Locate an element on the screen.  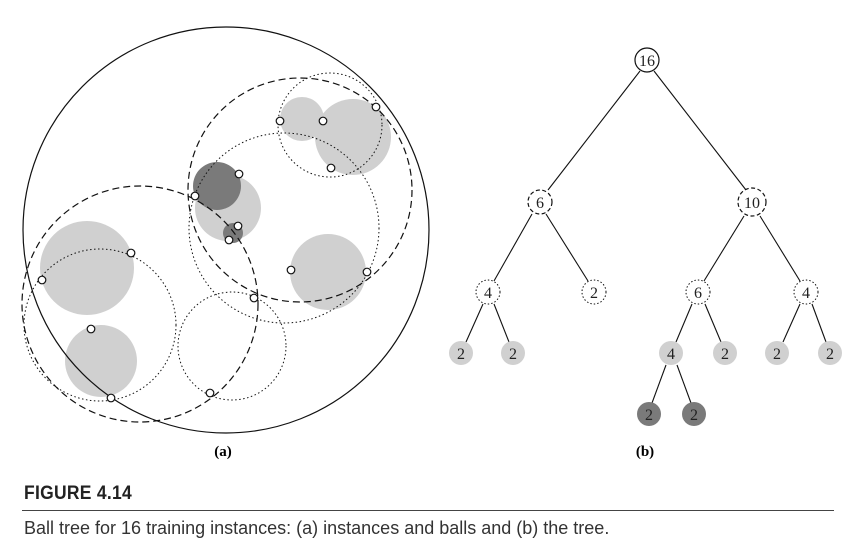
caption-divider is located at coordinates (428, 510).